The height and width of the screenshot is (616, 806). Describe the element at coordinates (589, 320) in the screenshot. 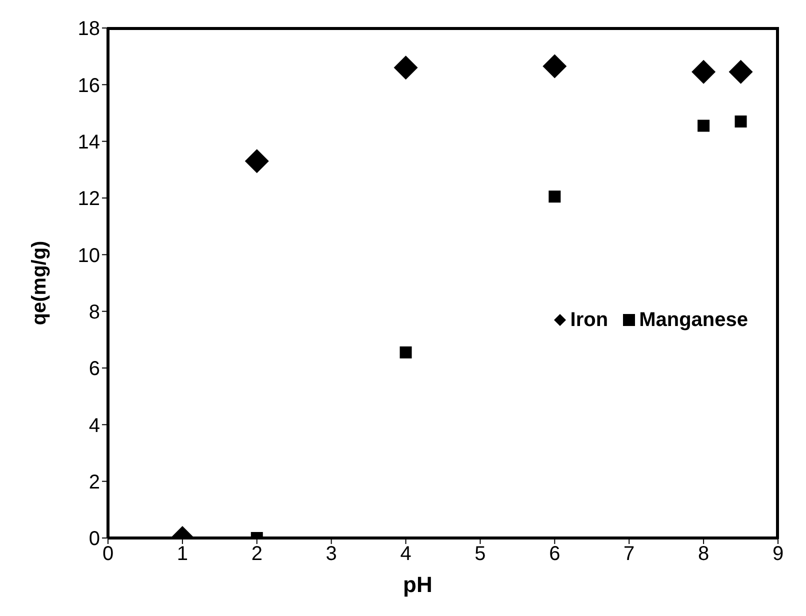

I see `legend-label: Iron` at that location.